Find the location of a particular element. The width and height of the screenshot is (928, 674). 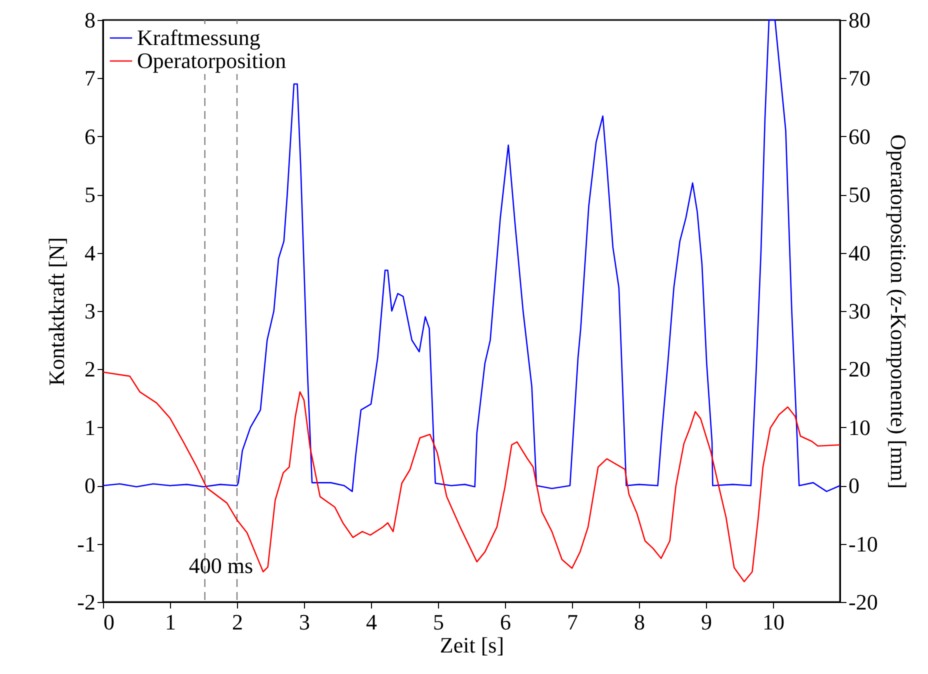

y-tick-label: -2 is located at coordinates (86, 602).